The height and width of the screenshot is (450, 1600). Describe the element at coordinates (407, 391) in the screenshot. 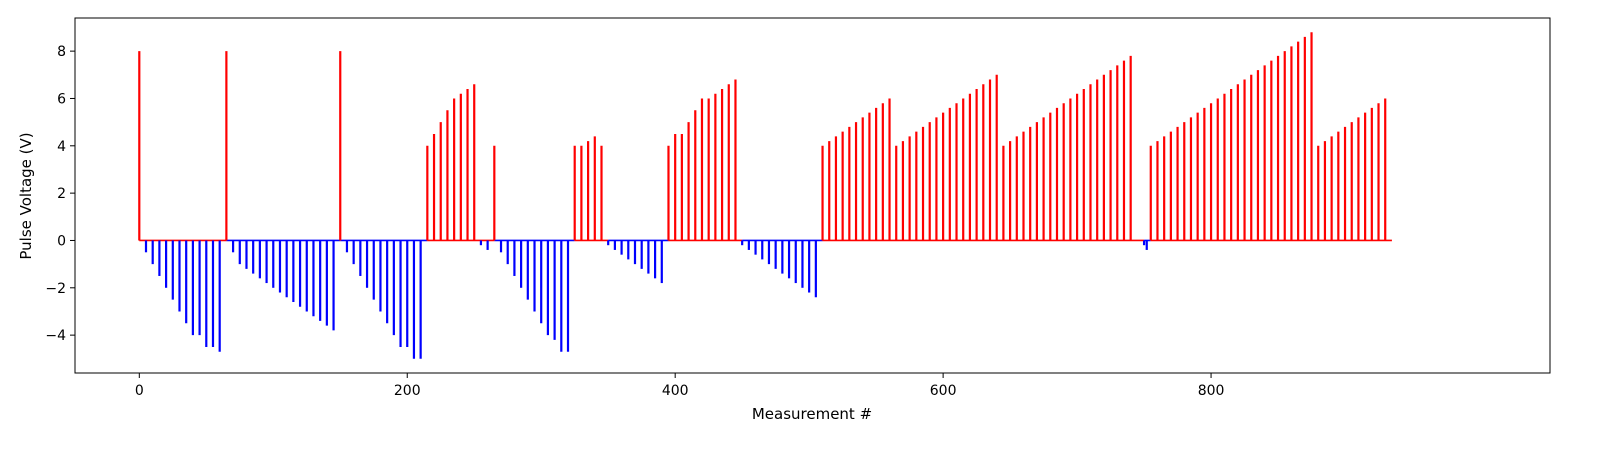

I see `x-tick-label: 200` at that location.